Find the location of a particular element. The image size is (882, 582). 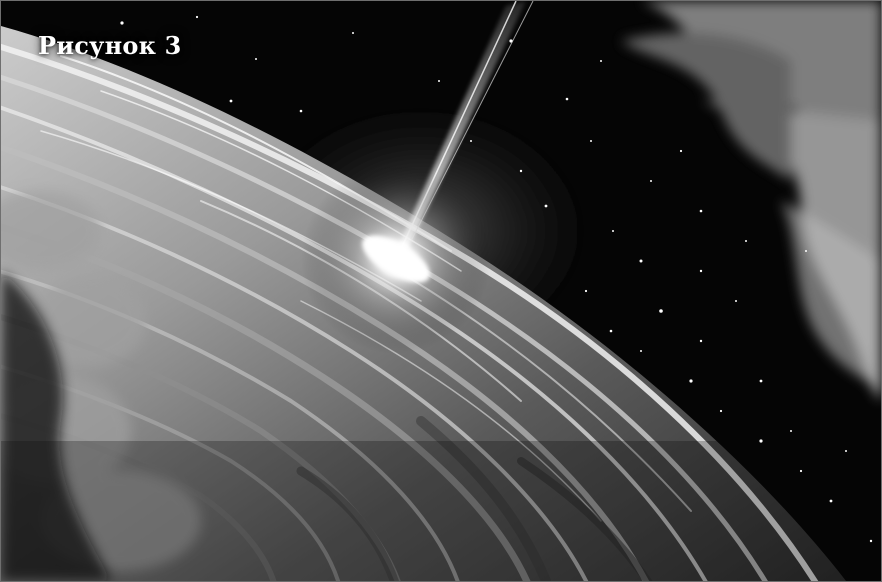

figure-caption: Рисунок 3 is located at coordinates (110, 45).